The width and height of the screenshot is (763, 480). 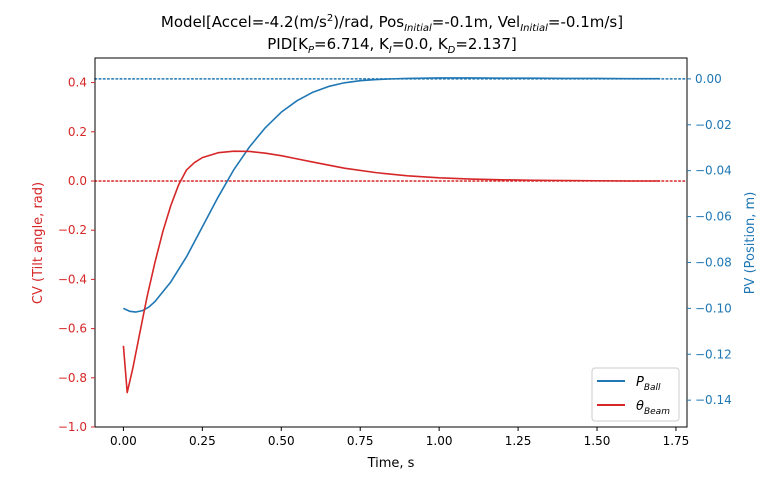 I want to click on x-tick-label: 1.25, so click(x=518, y=441).